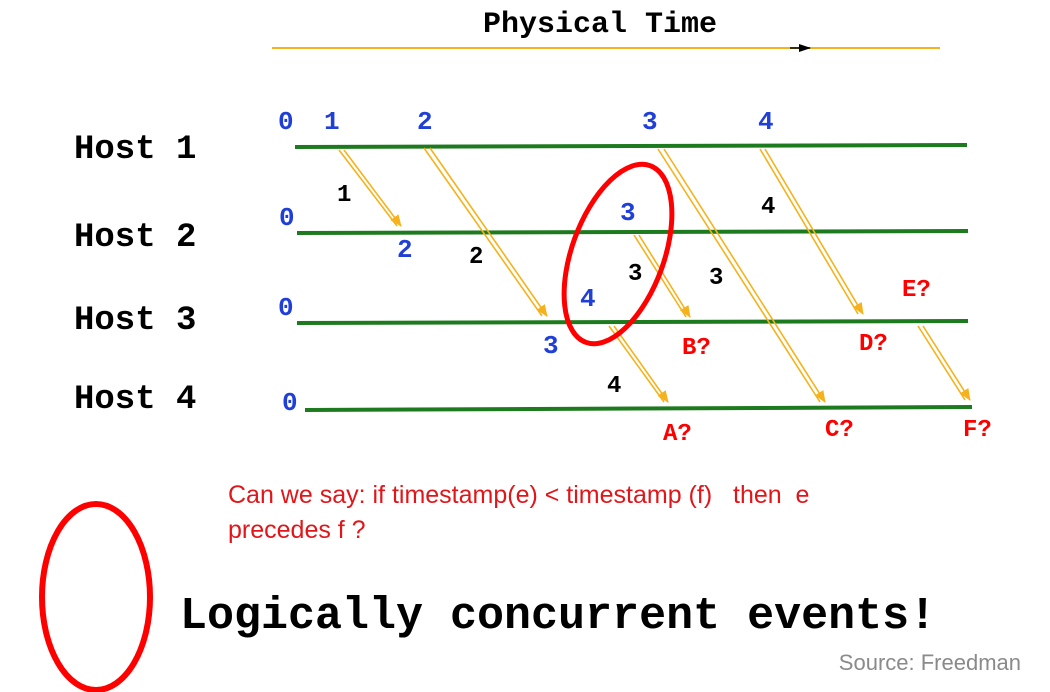  I want to click on question-f: F?, so click(977, 430).